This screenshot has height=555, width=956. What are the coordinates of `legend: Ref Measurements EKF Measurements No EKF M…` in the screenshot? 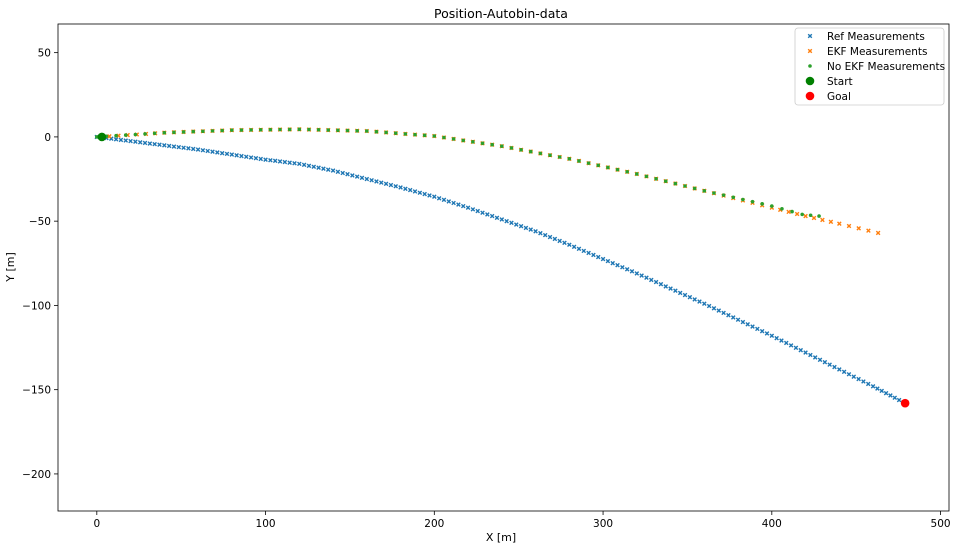 It's located at (869, 66).